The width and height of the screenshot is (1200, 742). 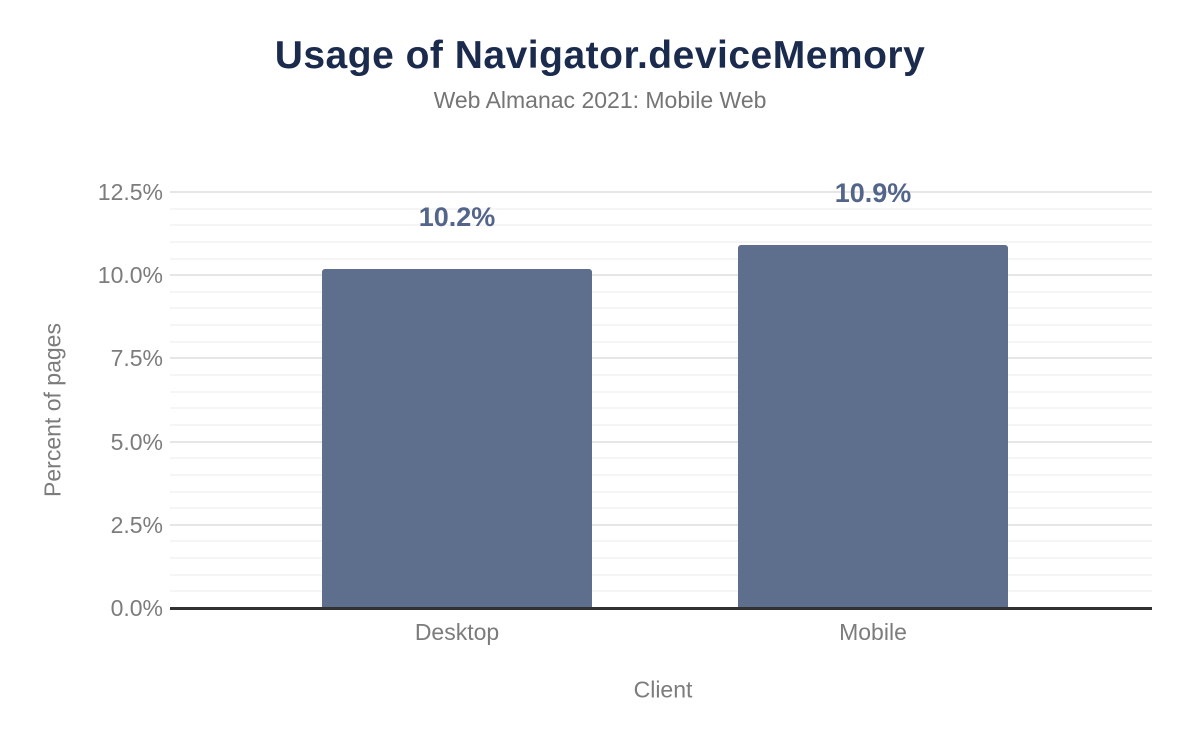 I want to click on bar-desktop, so click(x=457, y=438).